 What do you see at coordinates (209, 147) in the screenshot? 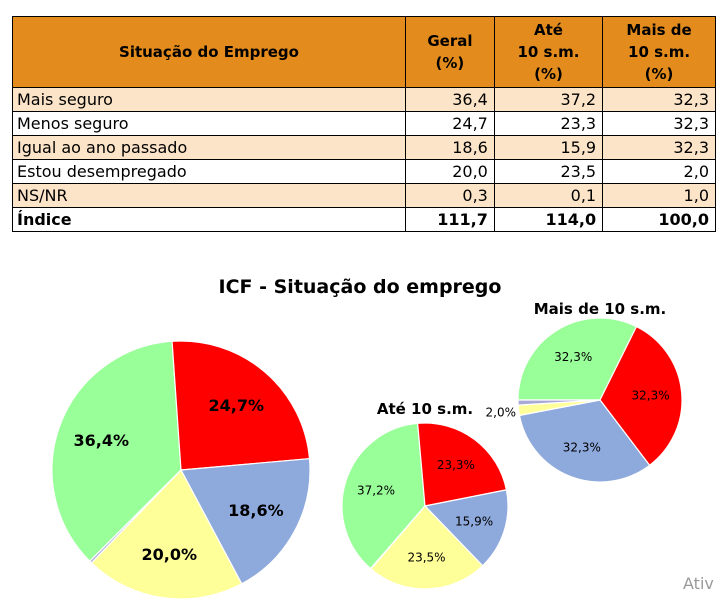
I see `row-label: Igual ao ano passado` at bounding box center [209, 147].